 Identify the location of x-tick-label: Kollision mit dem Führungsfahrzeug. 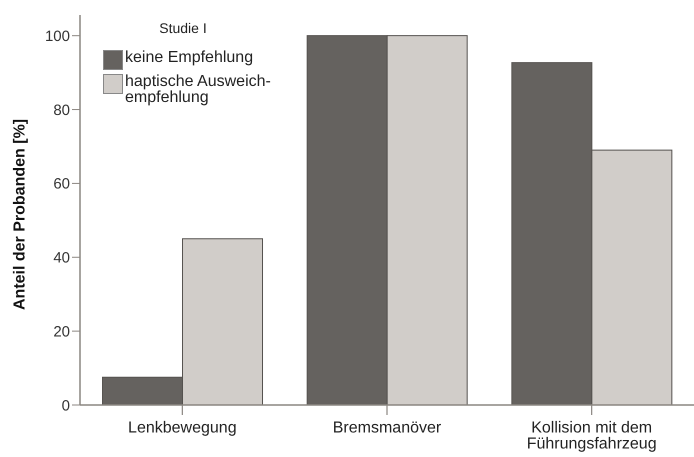
(591, 435).